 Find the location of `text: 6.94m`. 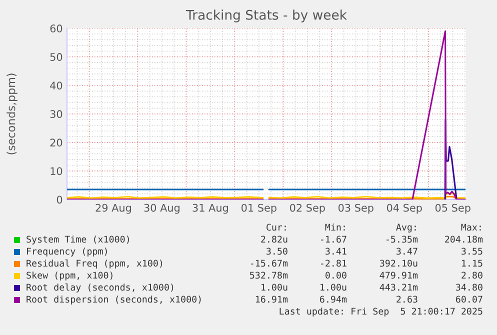

text: 6.94m is located at coordinates (333, 299).